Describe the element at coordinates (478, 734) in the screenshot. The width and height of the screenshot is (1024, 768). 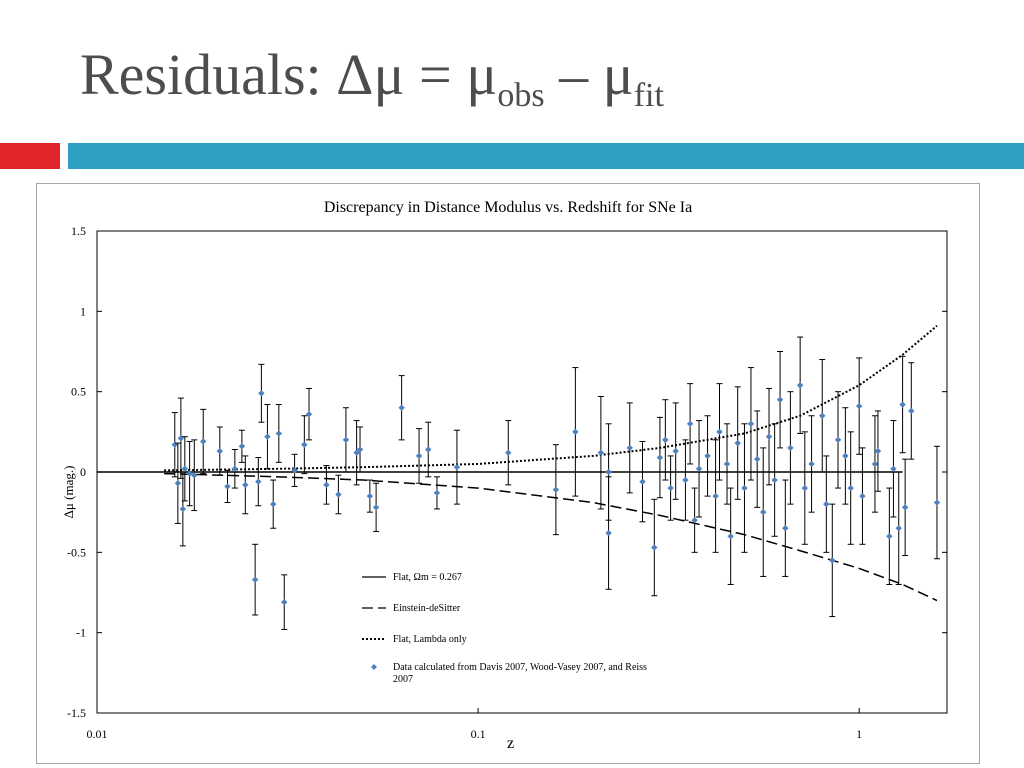
I see `x-tick-label: 0.1` at that location.